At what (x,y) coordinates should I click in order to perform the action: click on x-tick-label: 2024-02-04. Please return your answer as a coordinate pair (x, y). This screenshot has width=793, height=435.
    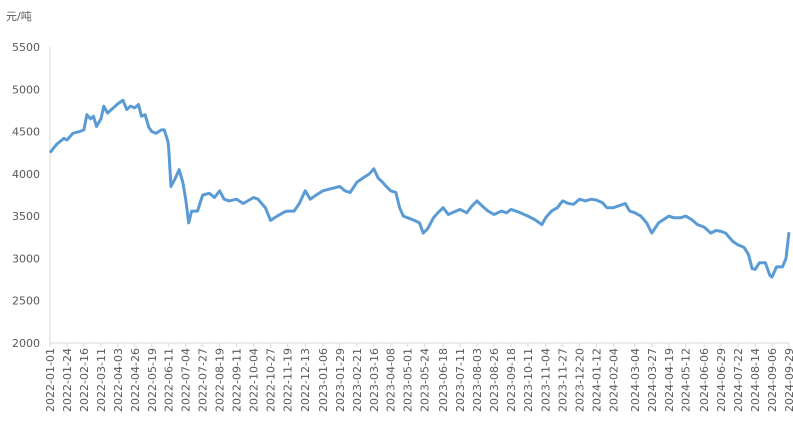
    Looking at the image, I should click on (613, 380).